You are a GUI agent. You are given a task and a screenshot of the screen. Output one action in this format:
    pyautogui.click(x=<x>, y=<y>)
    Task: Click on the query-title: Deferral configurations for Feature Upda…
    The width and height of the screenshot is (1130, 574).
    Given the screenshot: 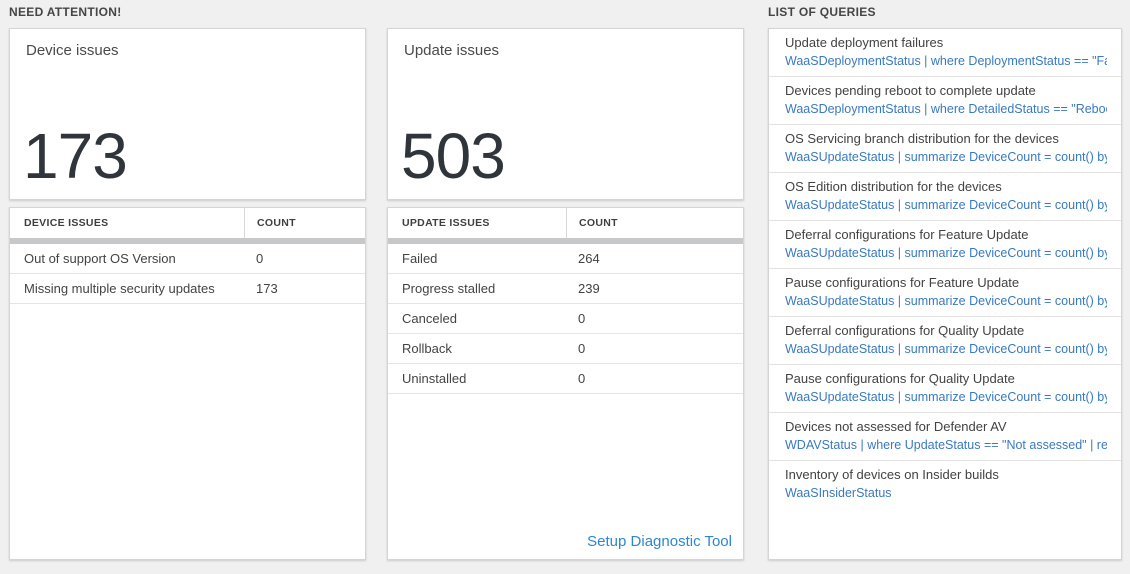 What is the action you would take?
    pyautogui.click(x=907, y=234)
    